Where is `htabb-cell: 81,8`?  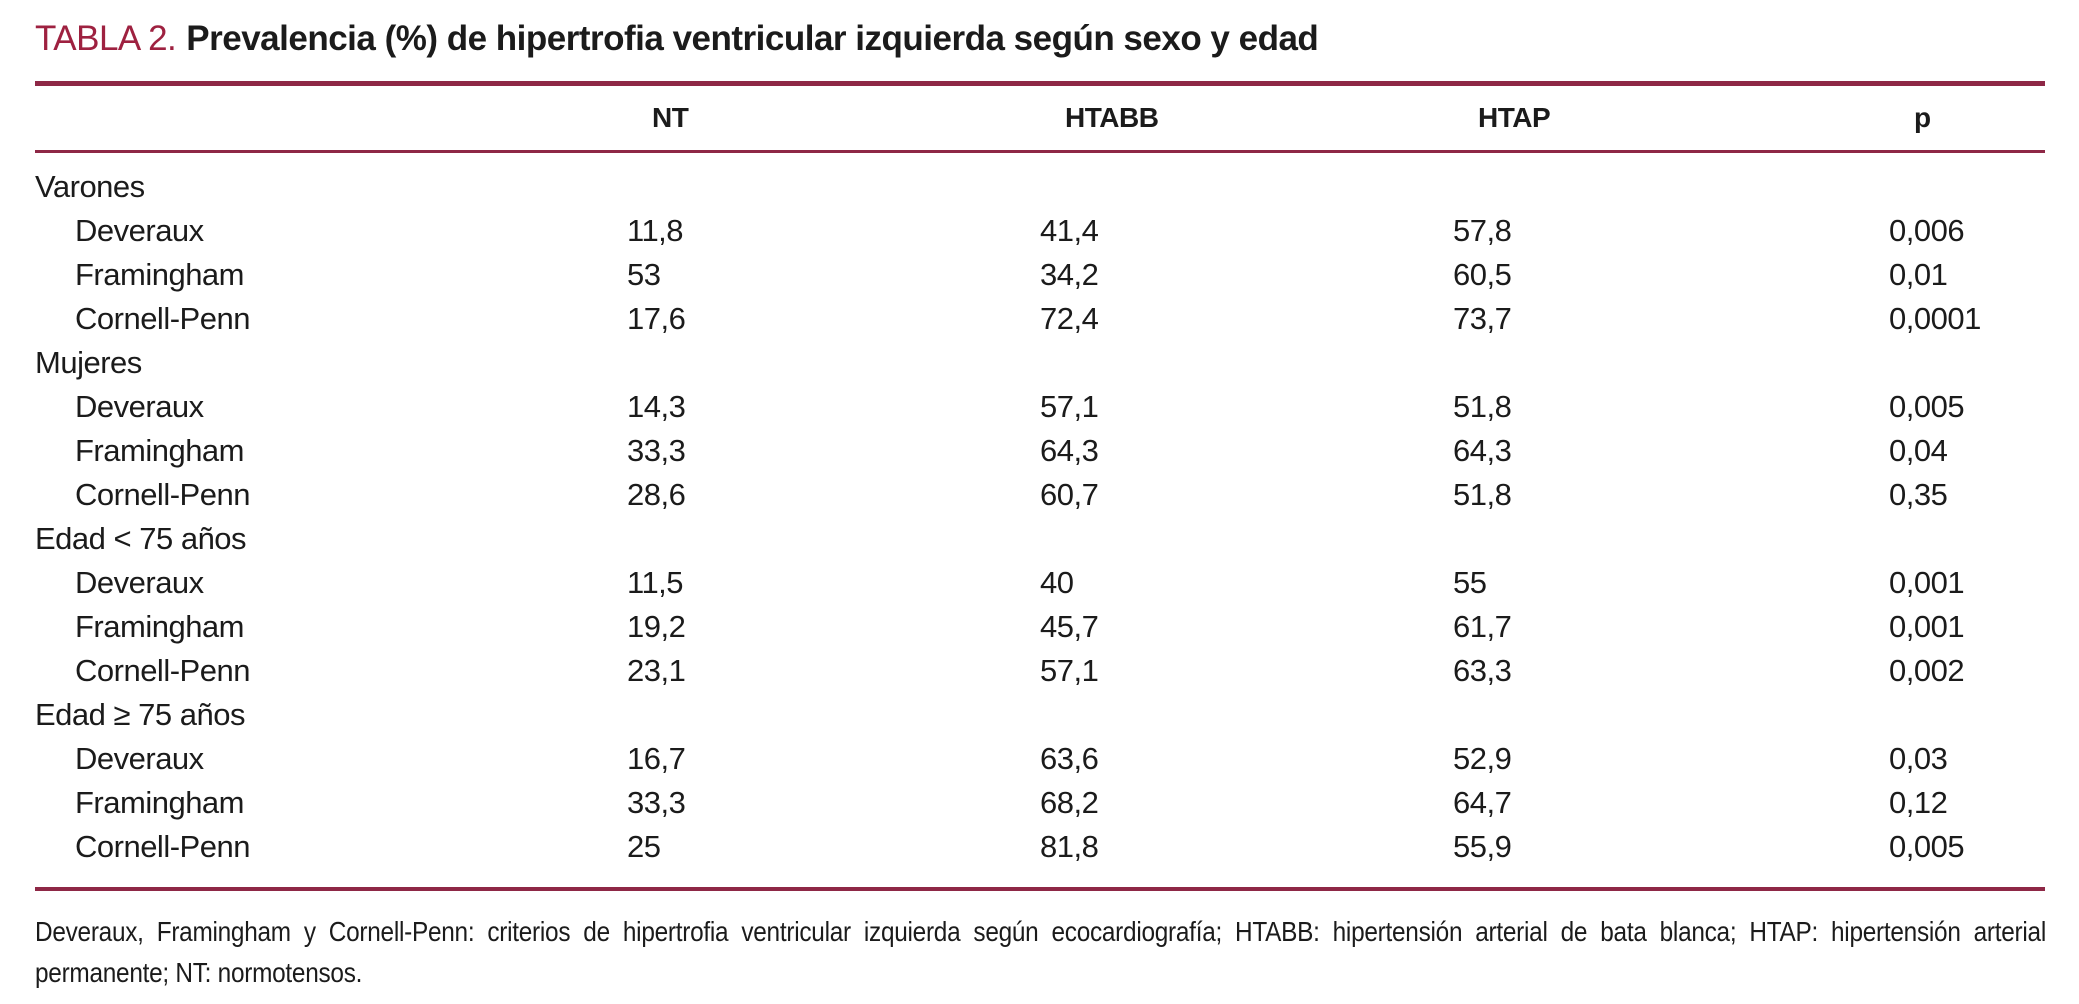 htabb-cell: 81,8 is located at coordinates (1069, 846).